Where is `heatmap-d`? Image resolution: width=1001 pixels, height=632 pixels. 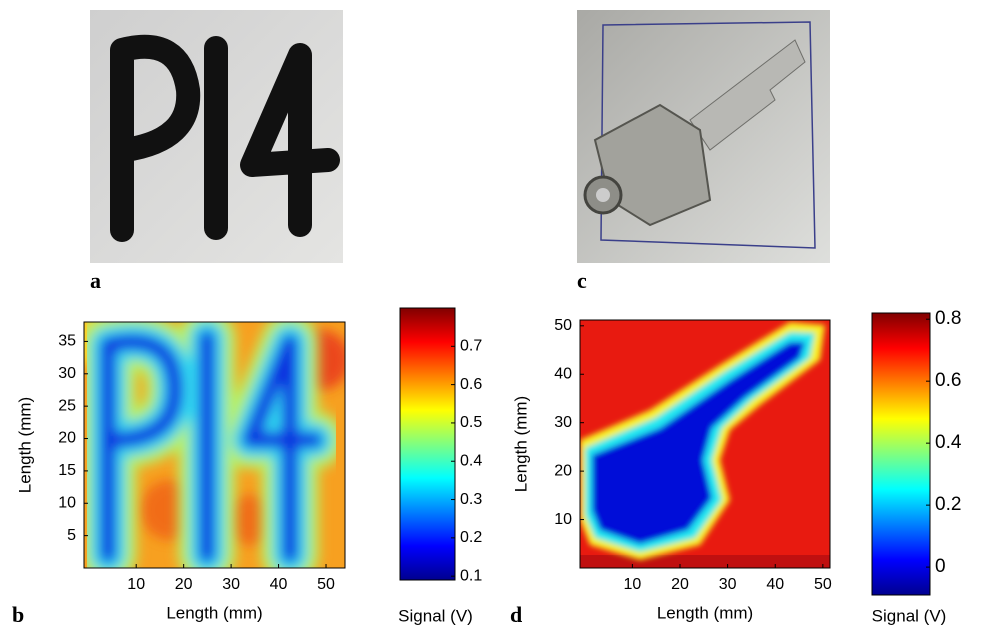
heatmap-d is located at coordinates (705, 444).